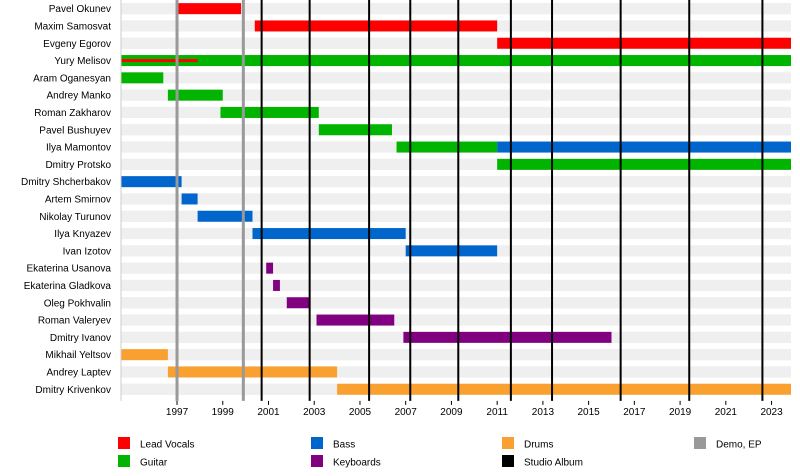 Image resolution: width=800 pixels, height=476 pixels. What do you see at coordinates (298, 303) in the screenshot?
I see `bar-oleg-pokhvalin-keyboards` at bounding box center [298, 303].